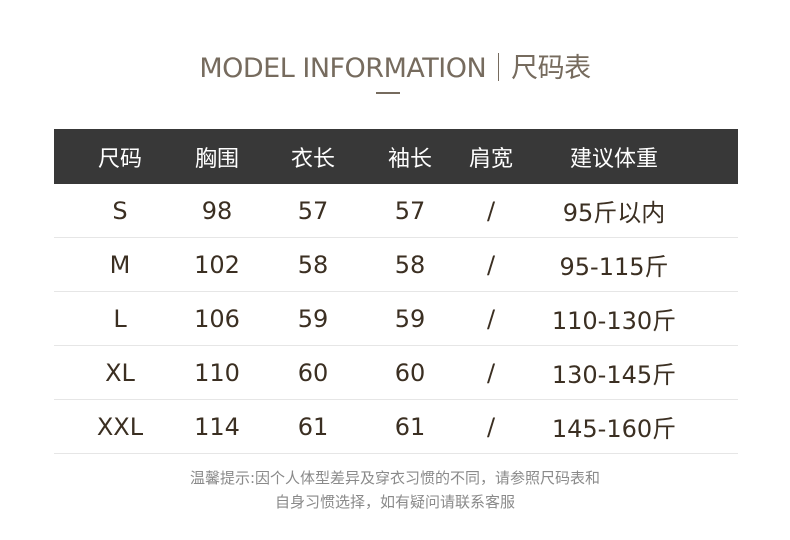  Describe the element at coordinates (614, 429) in the screenshot. I see `table-cell: 145-160斤` at that location.